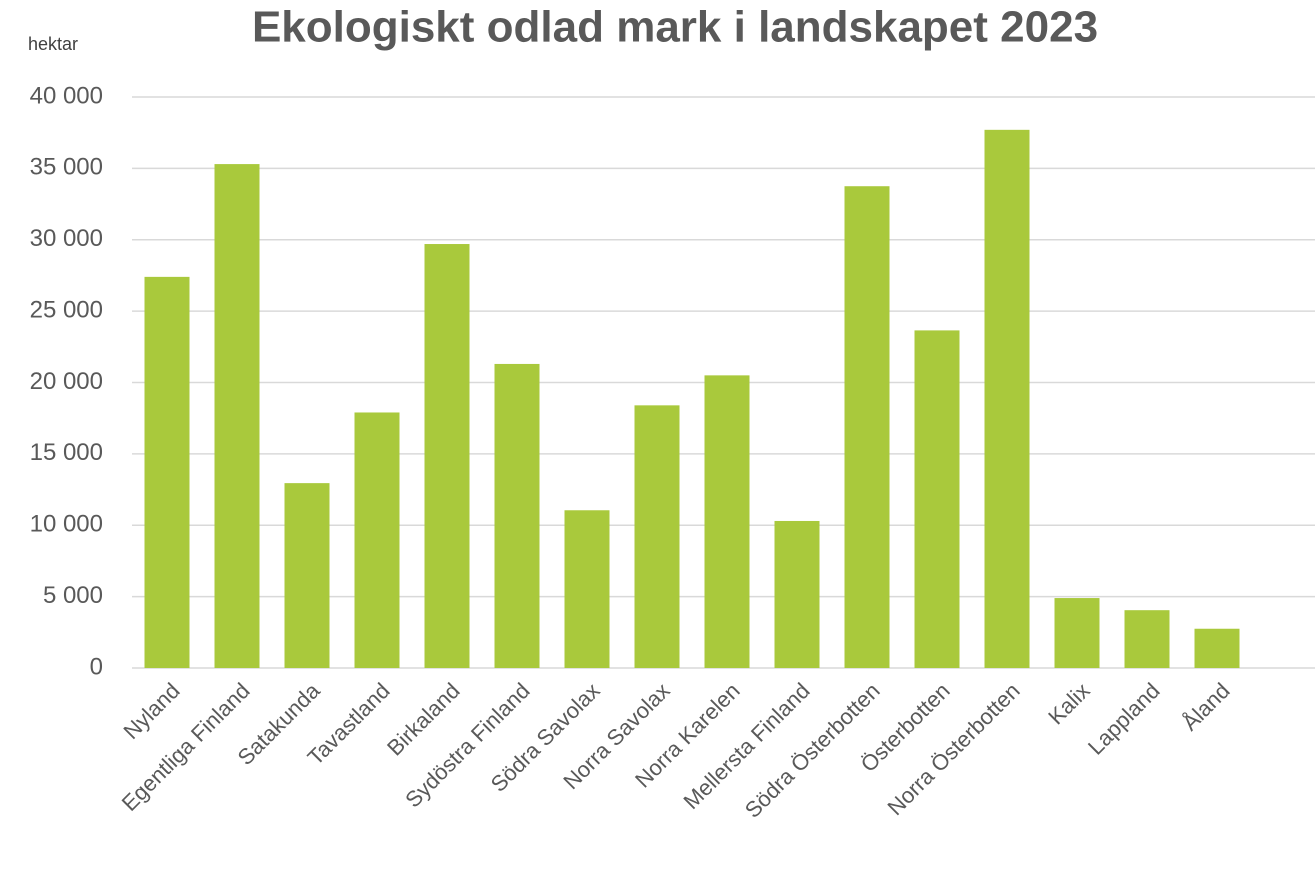 The height and width of the screenshot is (883, 1315). I want to click on x-tick-label: Mellersta Finland, so click(747, 746).